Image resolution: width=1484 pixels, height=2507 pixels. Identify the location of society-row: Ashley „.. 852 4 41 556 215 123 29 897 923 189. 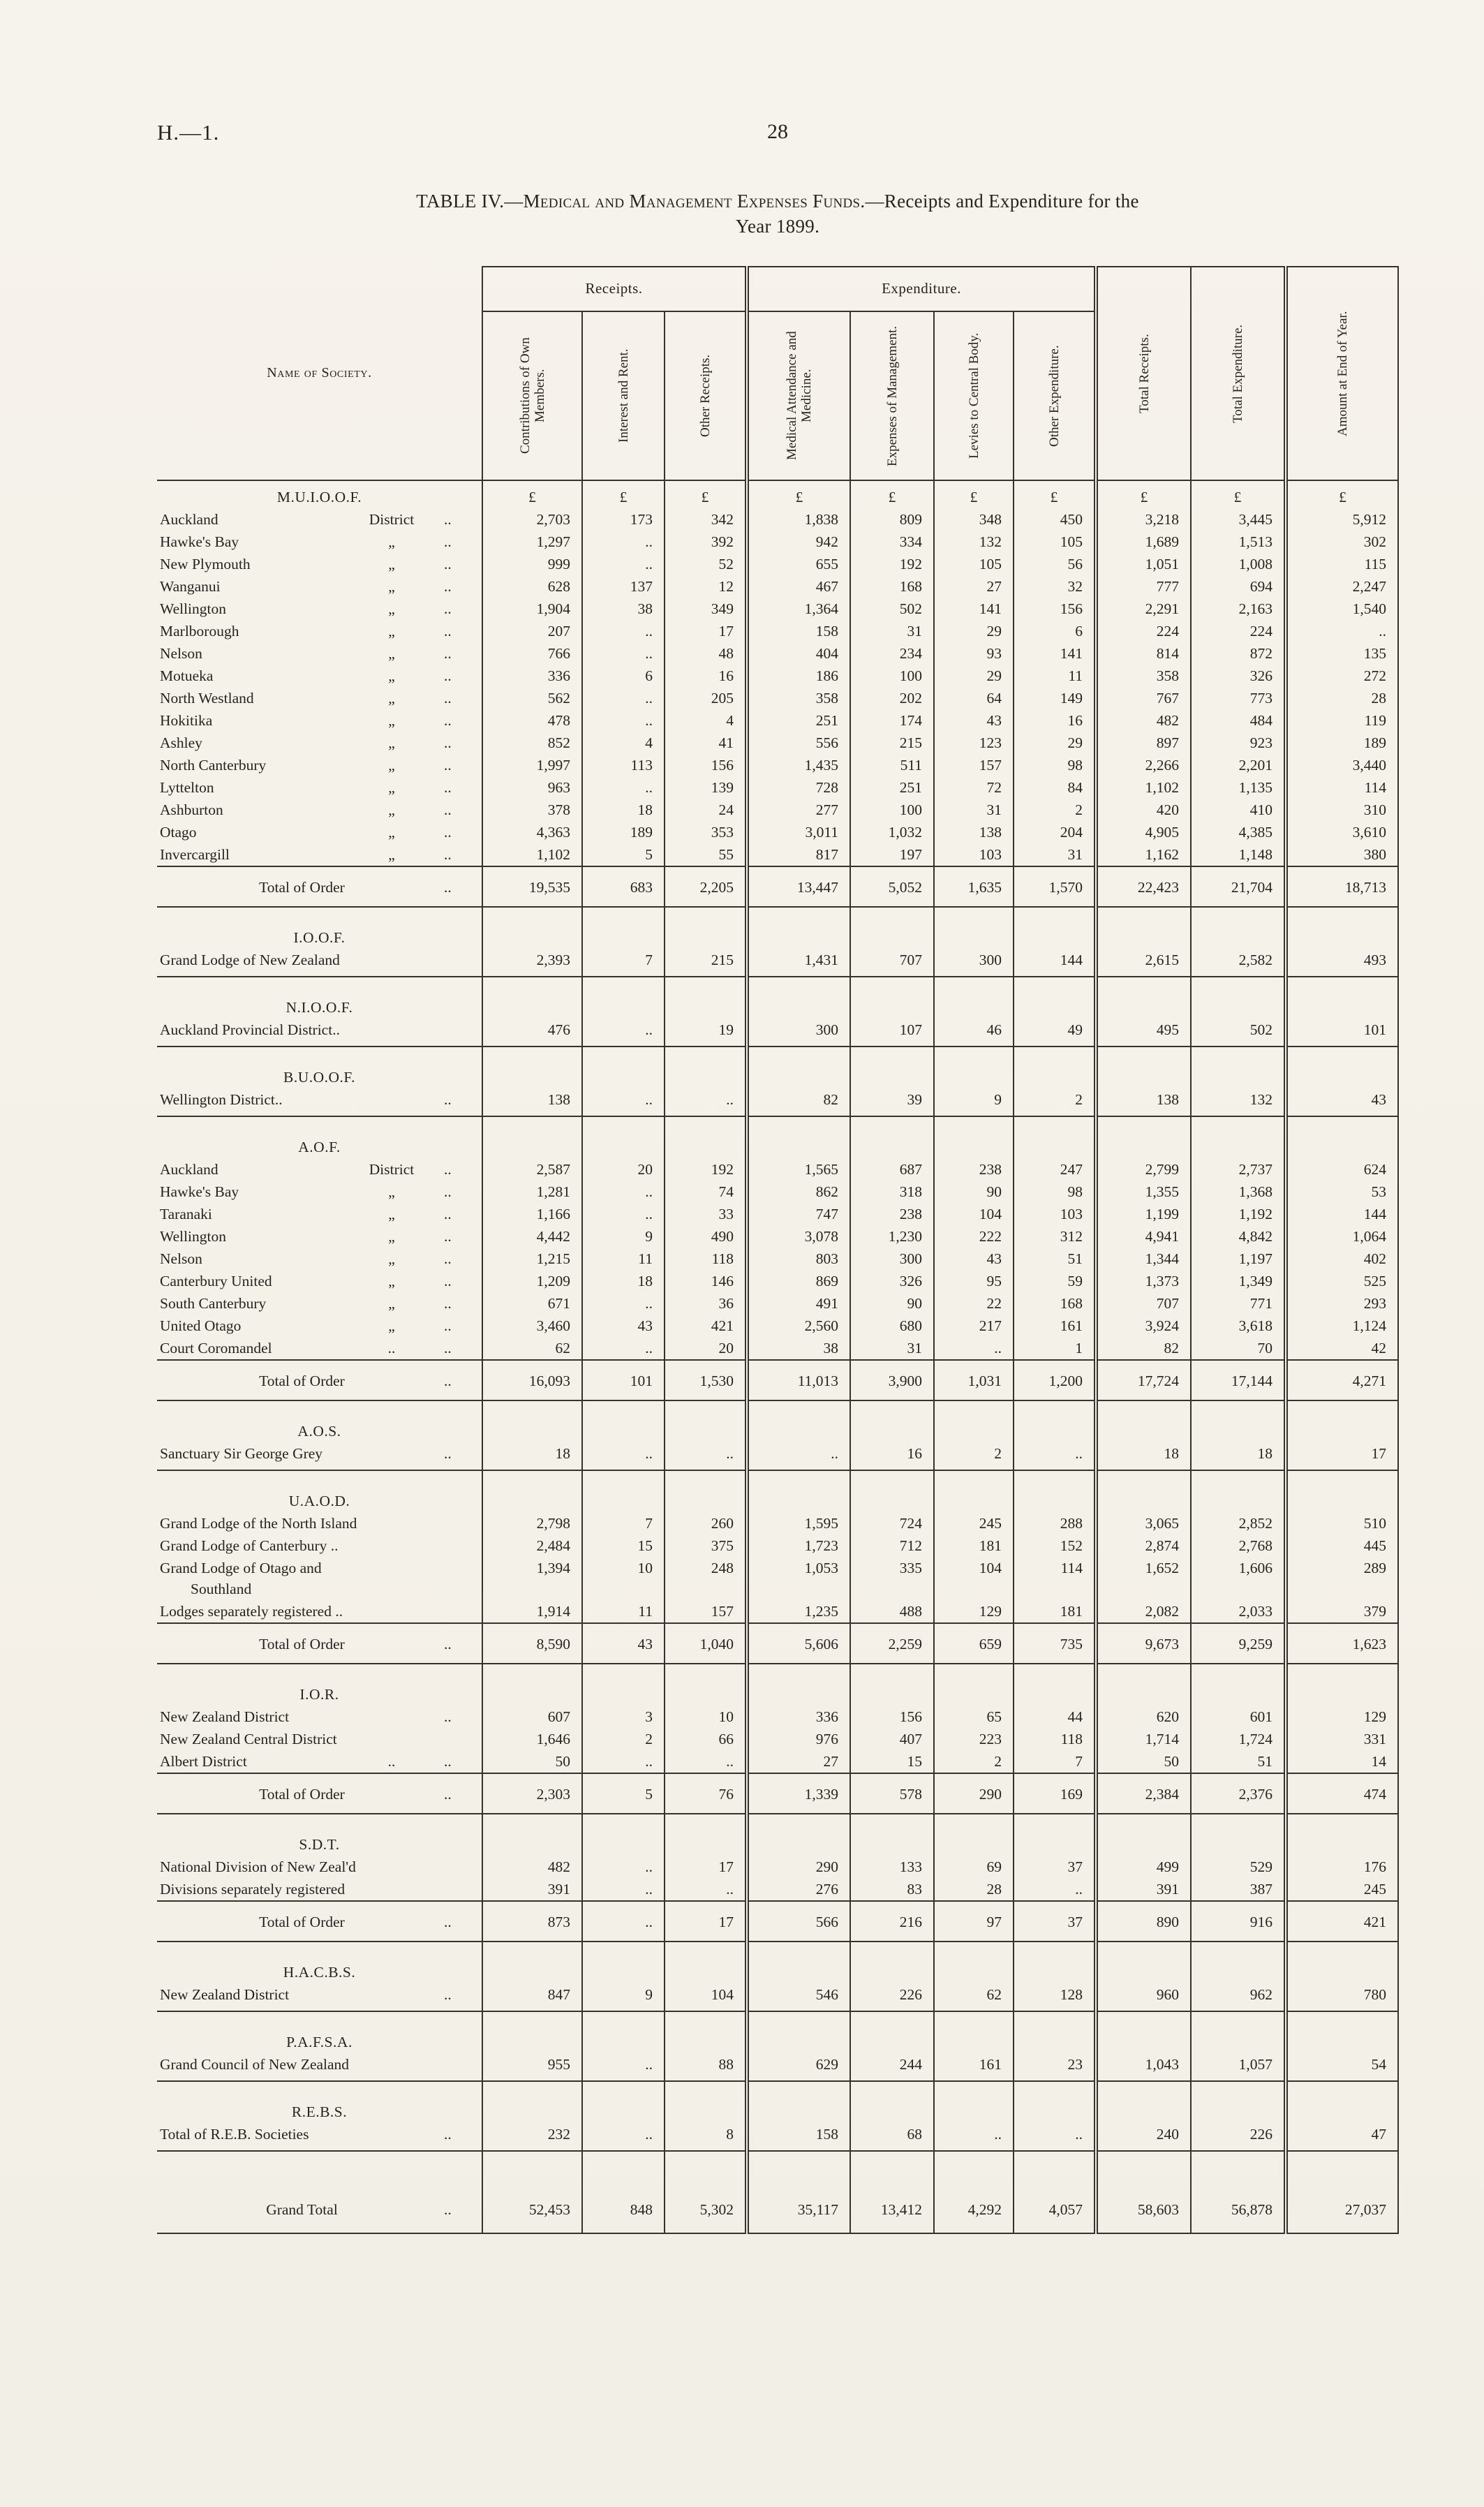
(778, 742).